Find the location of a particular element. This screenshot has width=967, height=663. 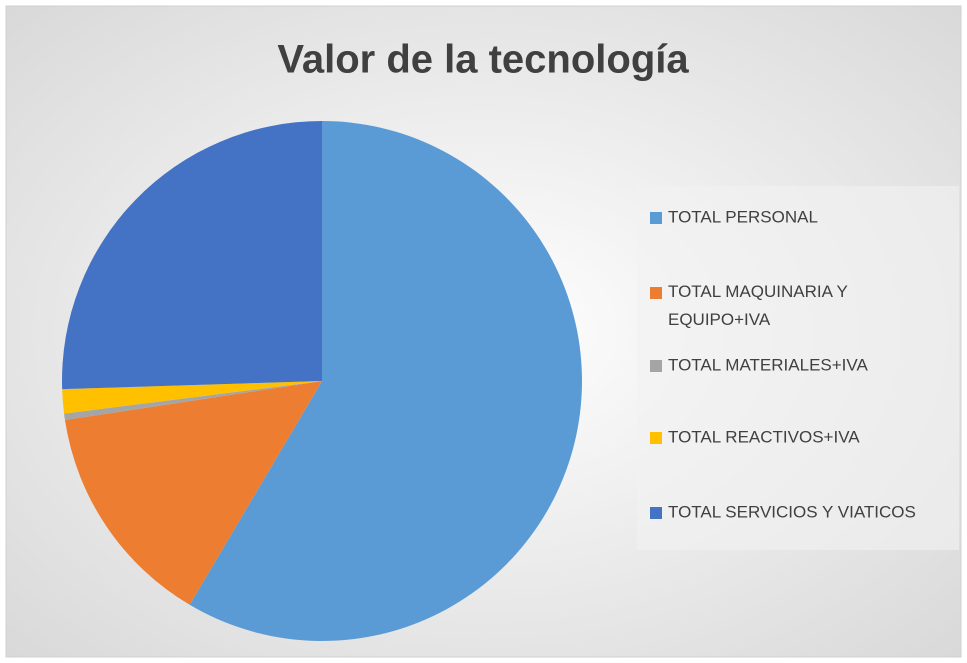

legend-label: TOTAL MATERIALES+IVA is located at coordinates (768, 364).